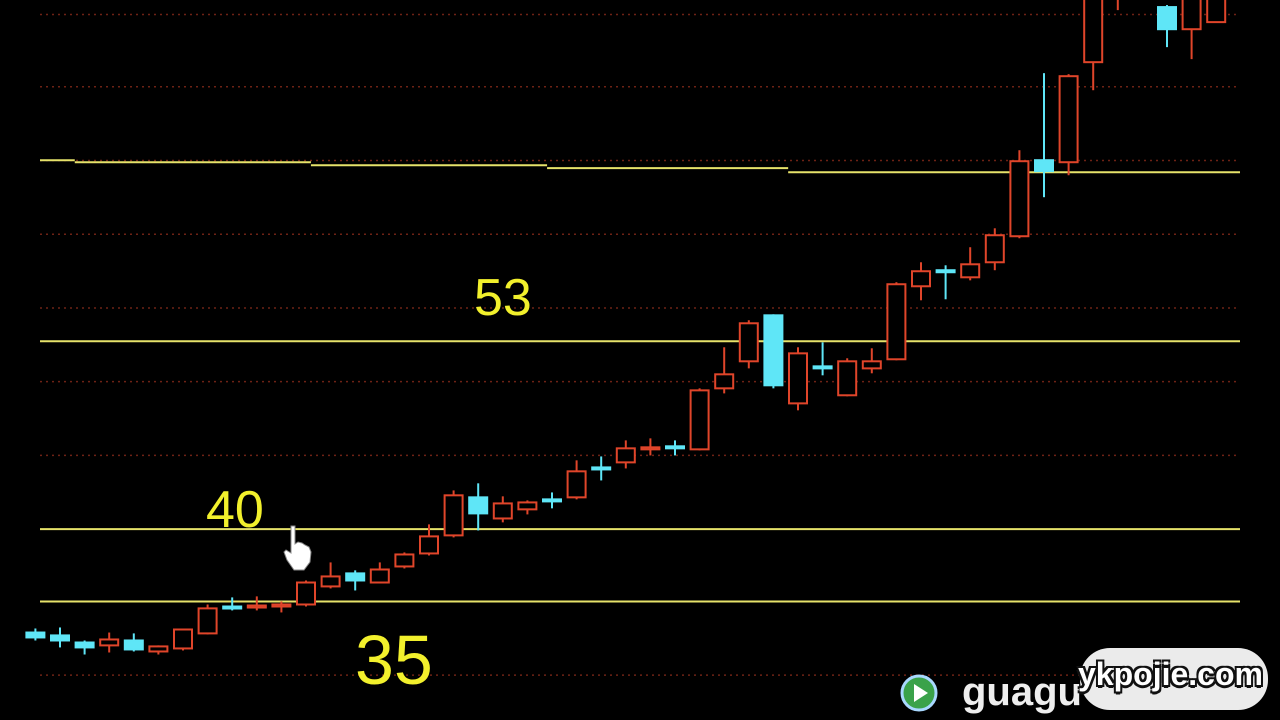 This screenshot has width=1280, height=720. What do you see at coordinates (394, 660) in the screenshot?
I see `level-label-35: 35` at bounding box center [394, 660].